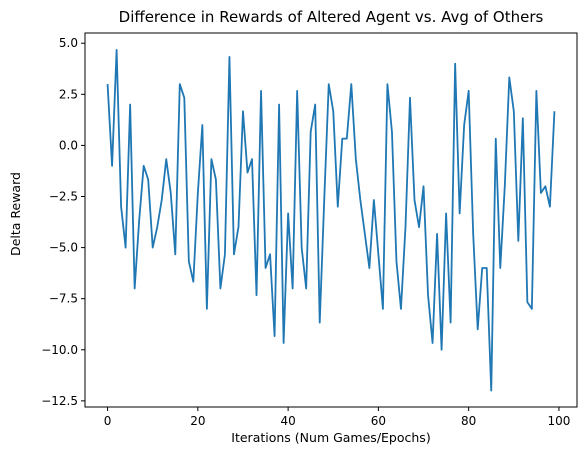 Image resolution: width=587 pixels, height=455 pixels. What do you see at coordinates (378, 421) in the screenshot?
I see `x-tick-label: 60` at bounding box center [378, 421].